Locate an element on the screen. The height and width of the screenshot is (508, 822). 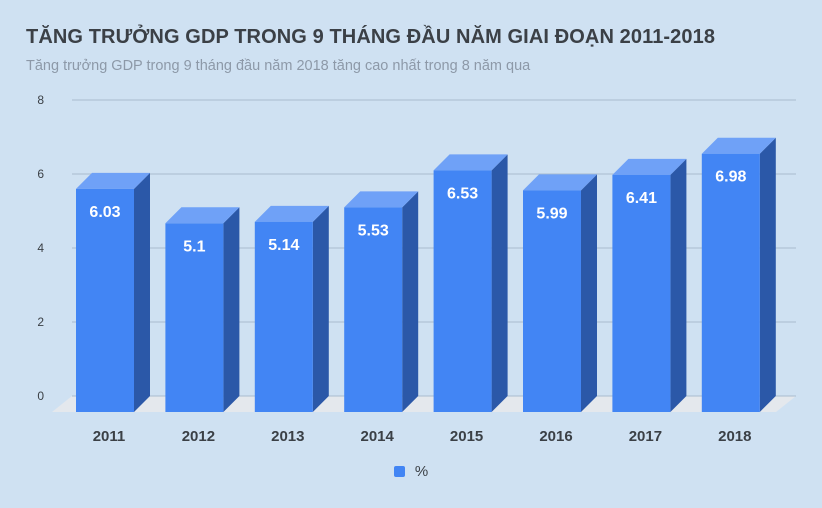
legend-label: % is located at coordinates (421, 471).